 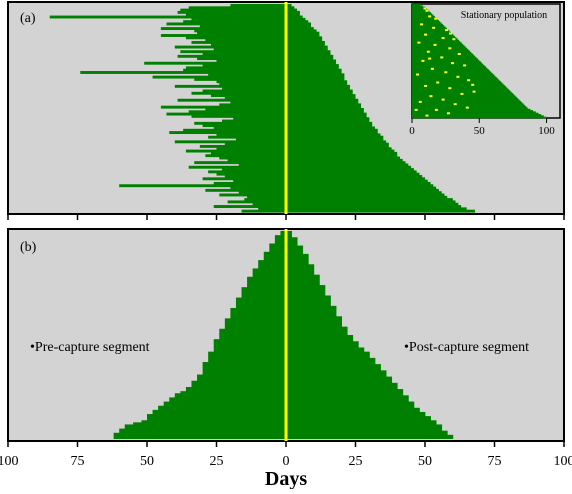 I want to click on panel-a-label: (a), so click(x=28, y=18).